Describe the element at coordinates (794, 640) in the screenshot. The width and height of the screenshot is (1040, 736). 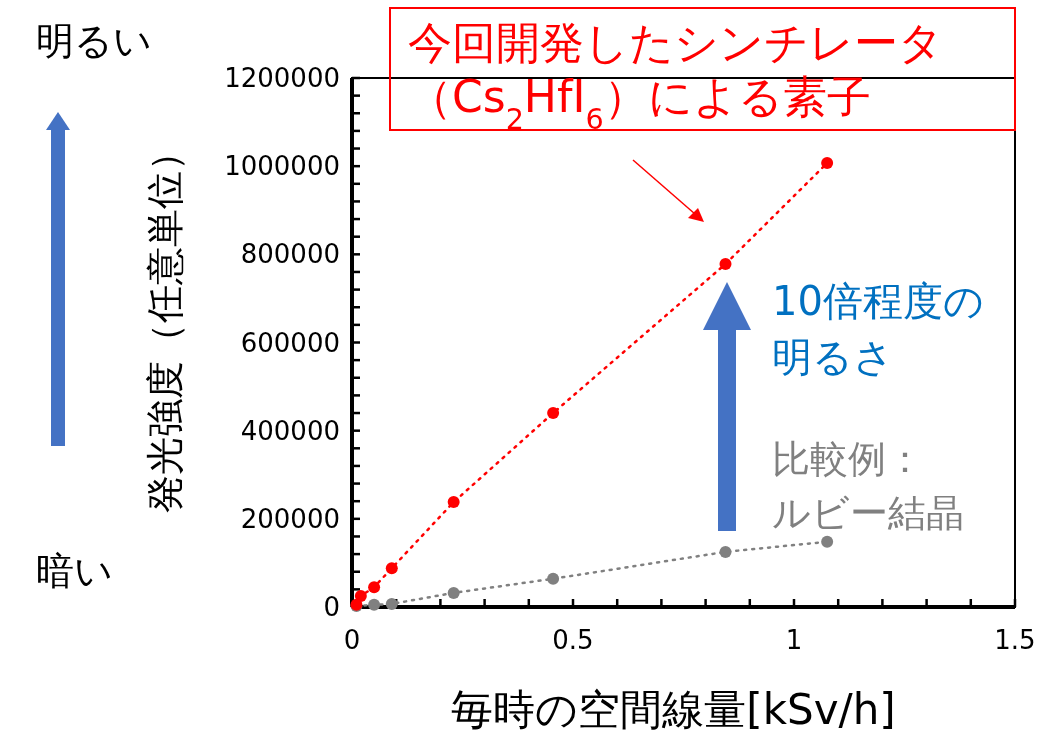
I see `x-tick-label: 1` at that location.